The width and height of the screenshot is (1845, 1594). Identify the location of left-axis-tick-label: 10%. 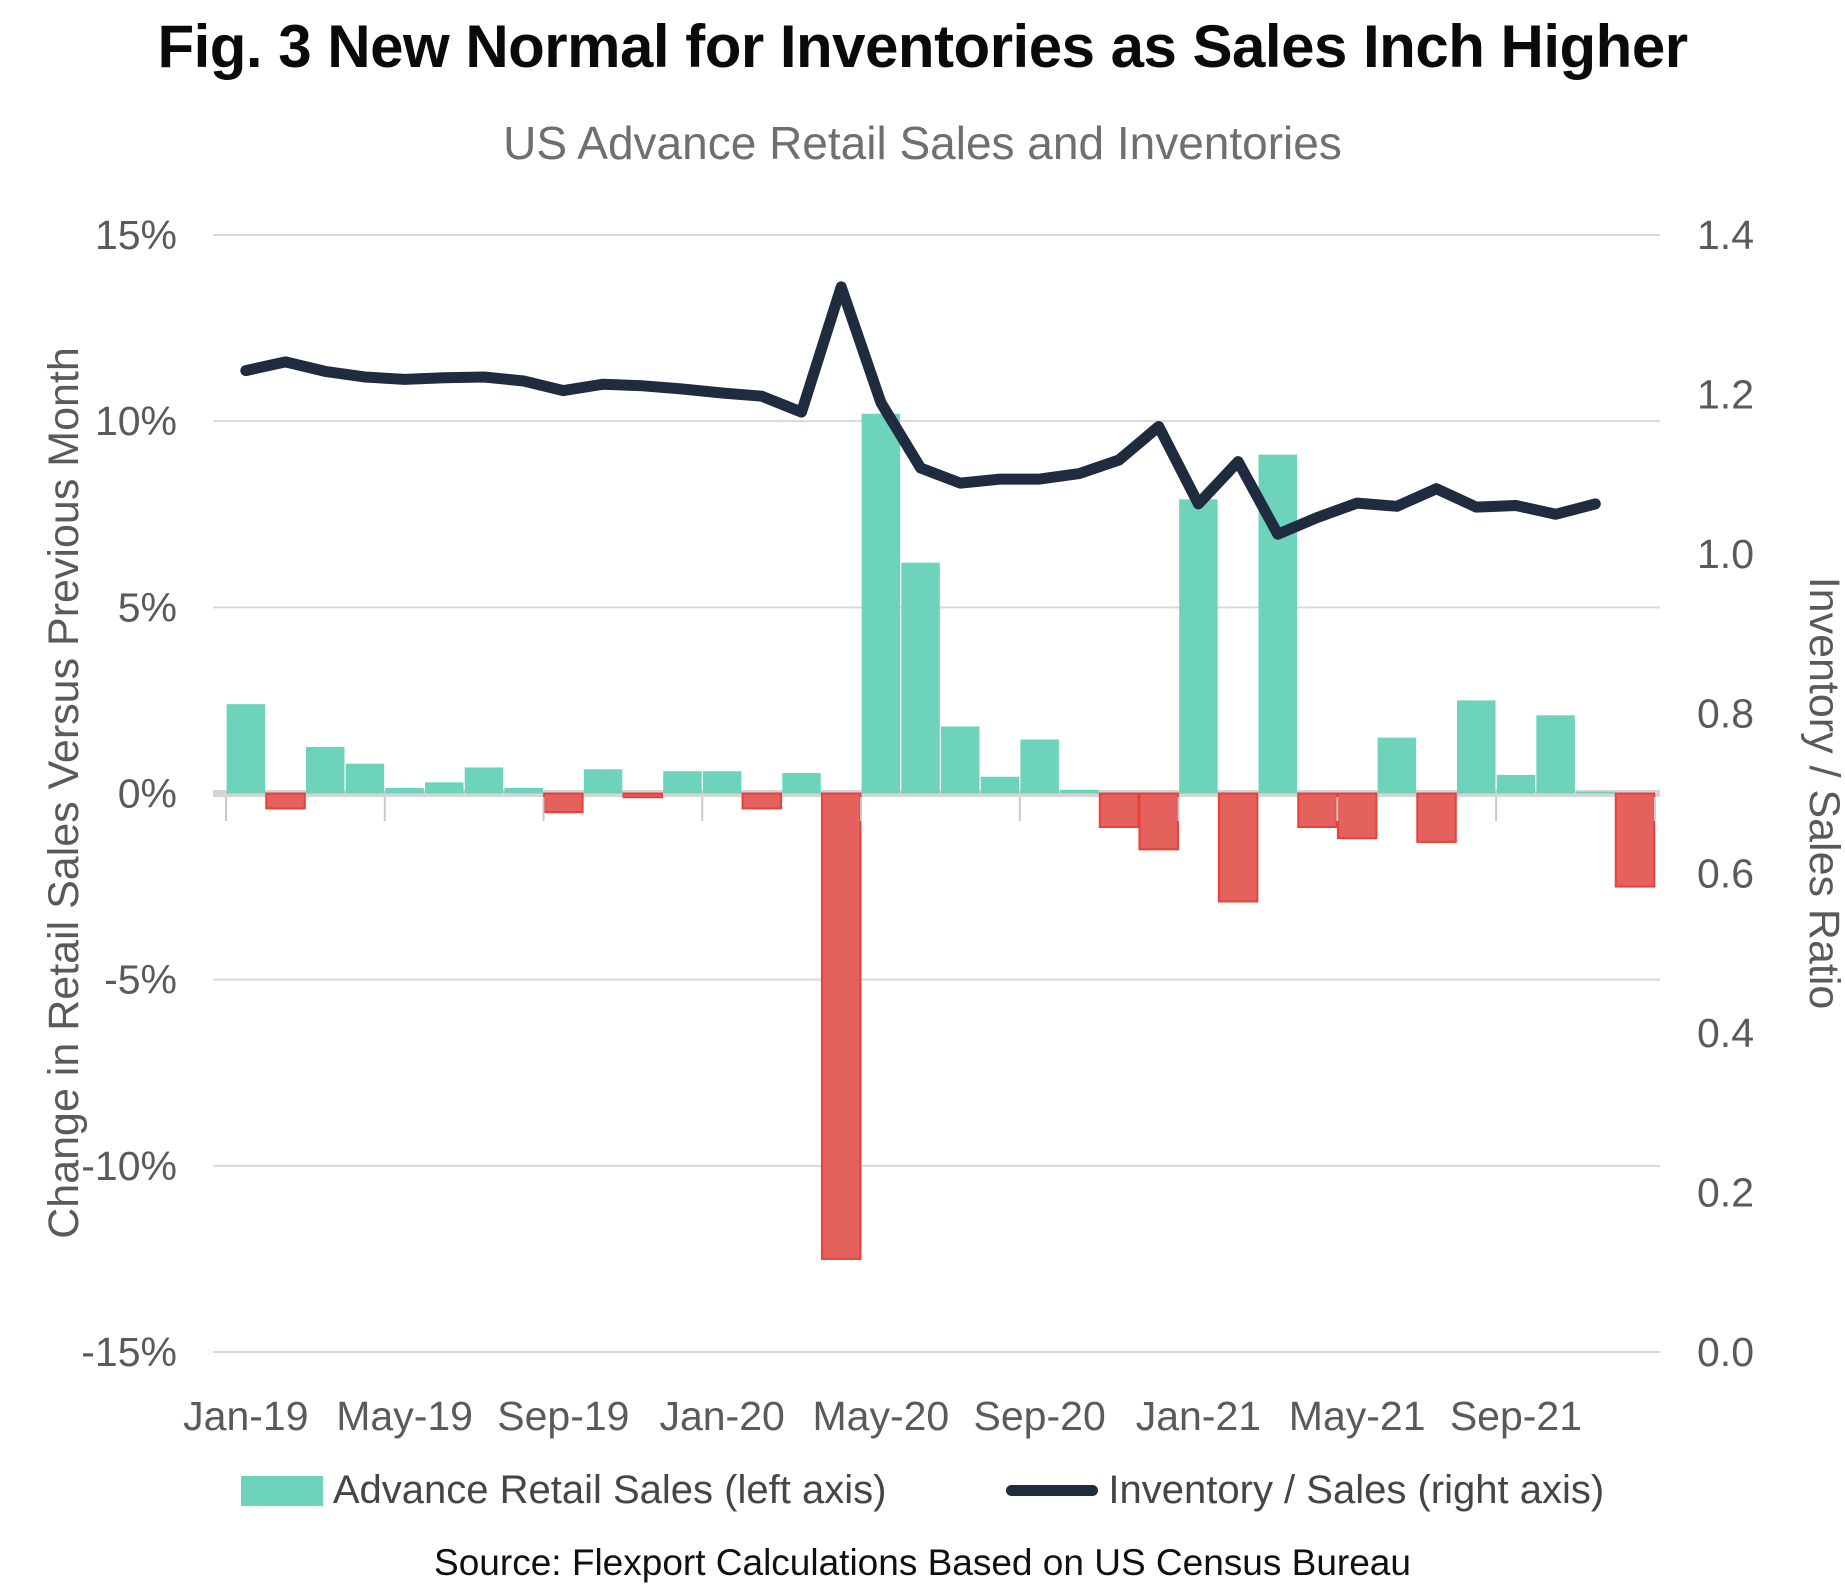
(136, 421).